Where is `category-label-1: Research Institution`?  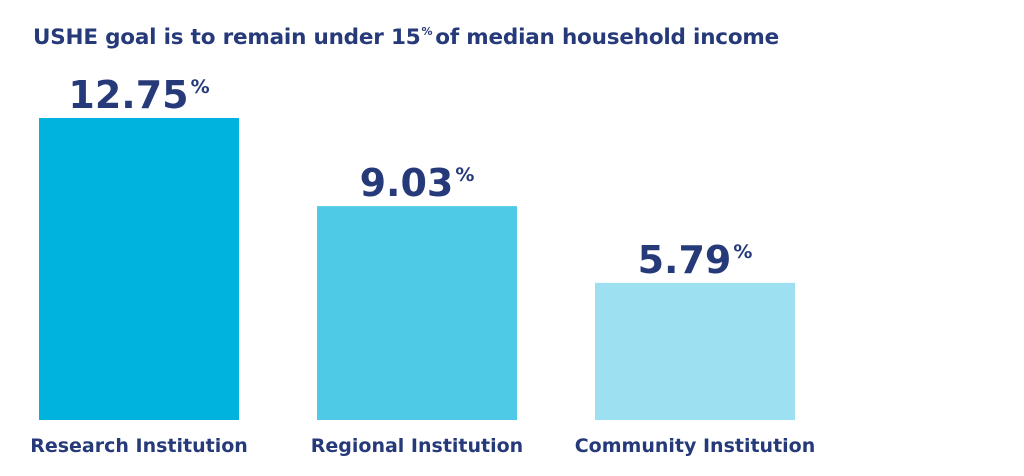
category-label-1: Research Institution is located at coordinates (139, 446).